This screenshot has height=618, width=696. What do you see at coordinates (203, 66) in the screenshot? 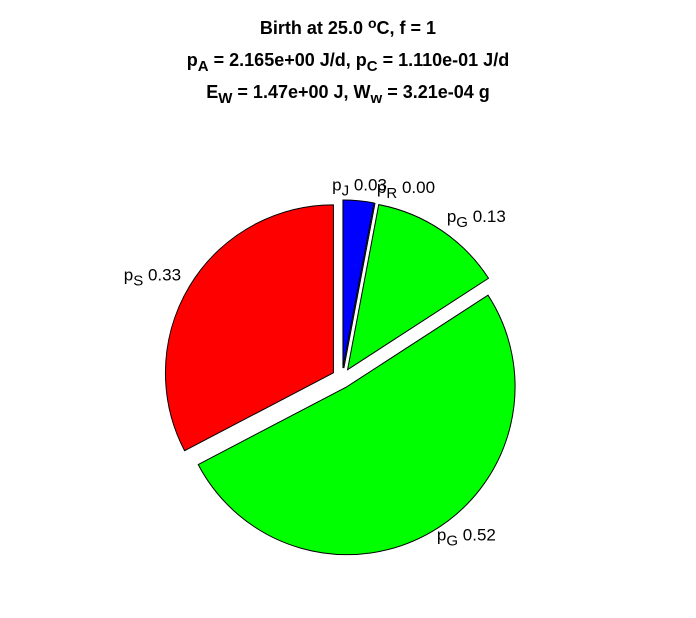
I see `title-part: A` at bounding box center [203, 66].